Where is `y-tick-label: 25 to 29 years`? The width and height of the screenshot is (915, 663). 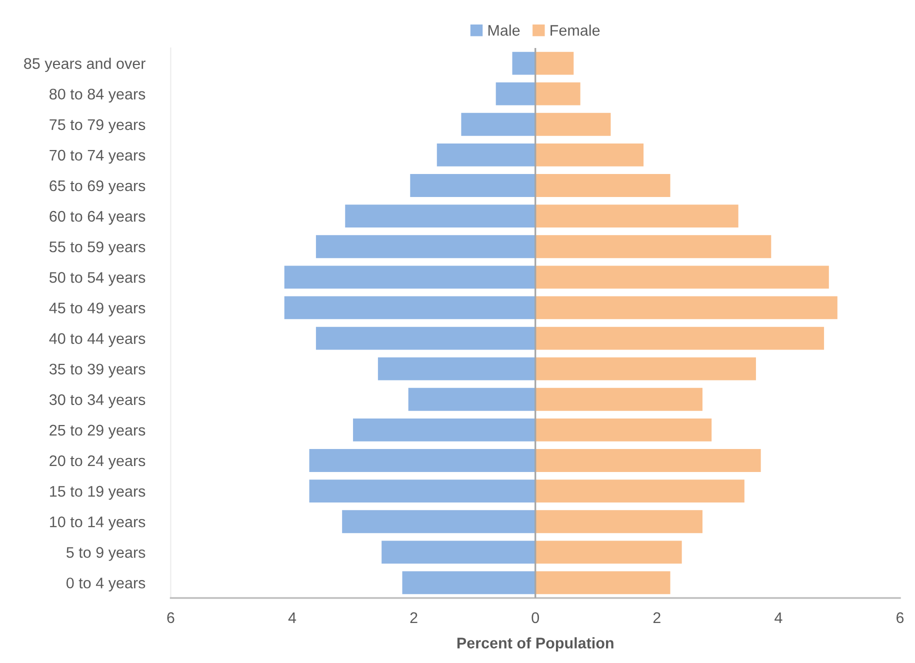 y-tick-label: 25 to 29 years is located at coordinates (98, 431).